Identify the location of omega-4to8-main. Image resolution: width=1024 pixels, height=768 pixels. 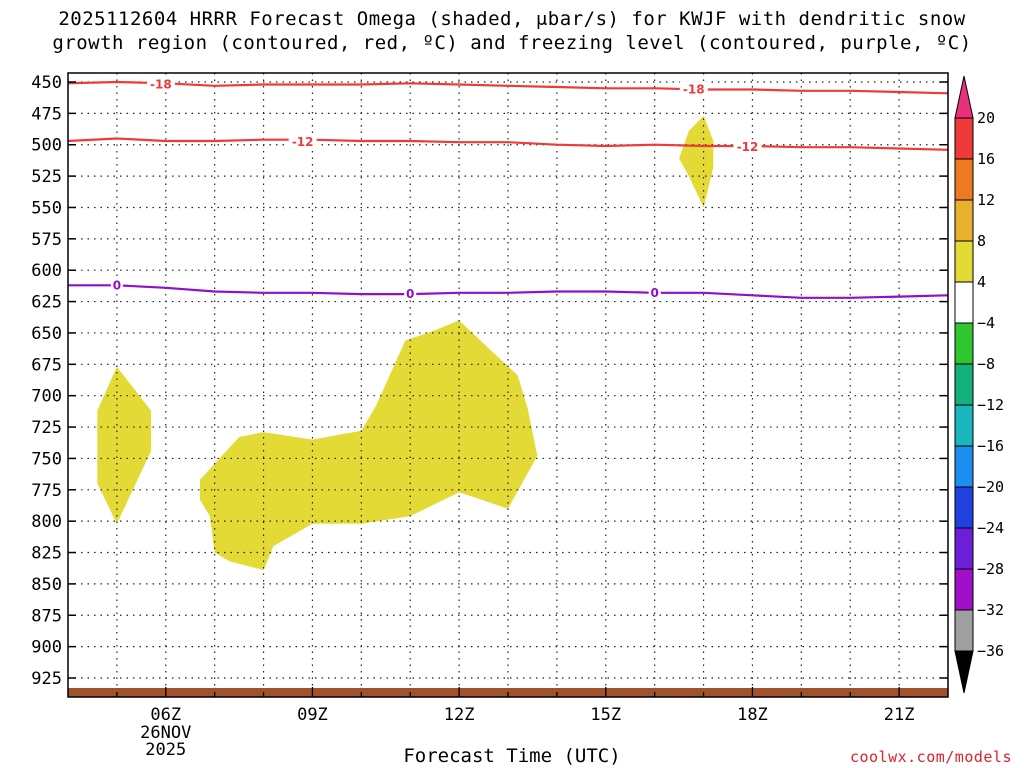
(369, 445).